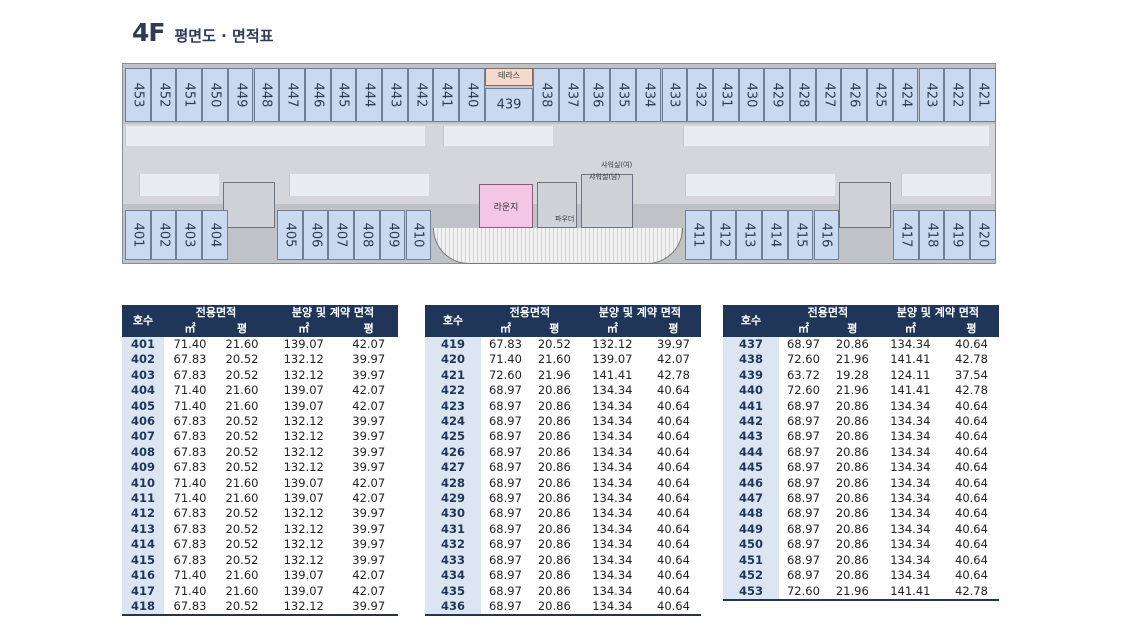 Image resolution: width=1122 pixels, height=637 pixels. I want to click on room-447: 447, so click(292, 95).